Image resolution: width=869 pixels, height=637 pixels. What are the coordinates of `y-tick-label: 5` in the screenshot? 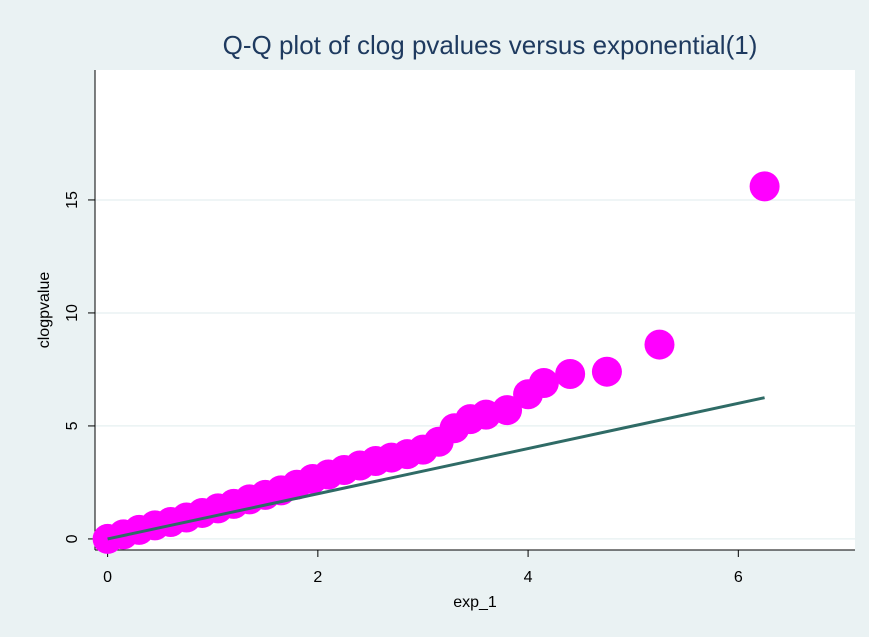 It's located at (72, 425).